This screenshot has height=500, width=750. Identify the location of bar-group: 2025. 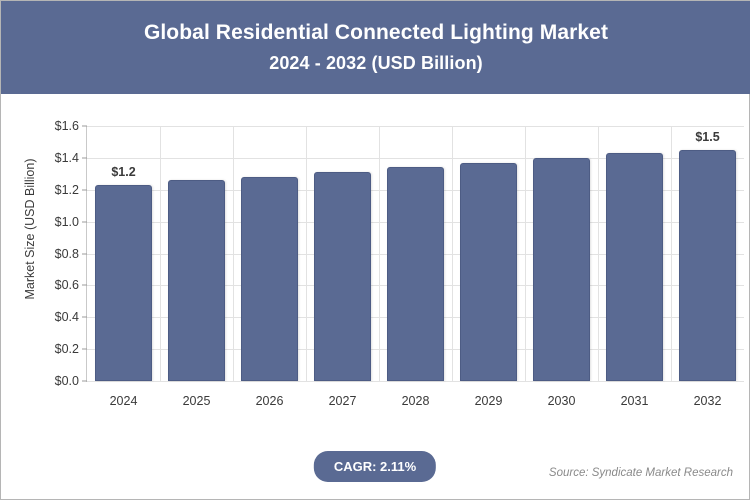
(196, 267).